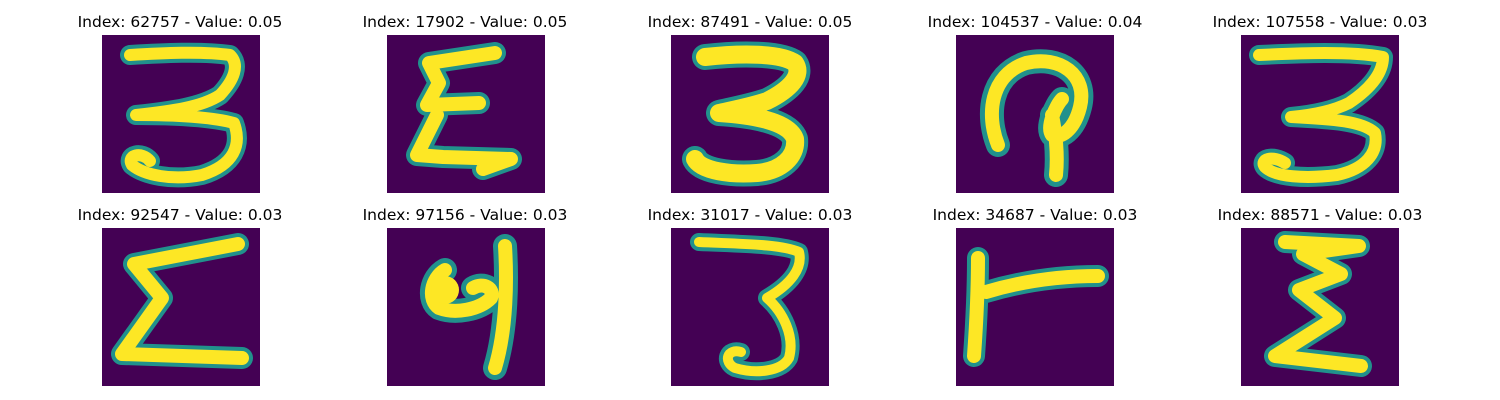  I want to click on panel-4: Index: 104537 - Value: 0.04, so click(1035, 106).